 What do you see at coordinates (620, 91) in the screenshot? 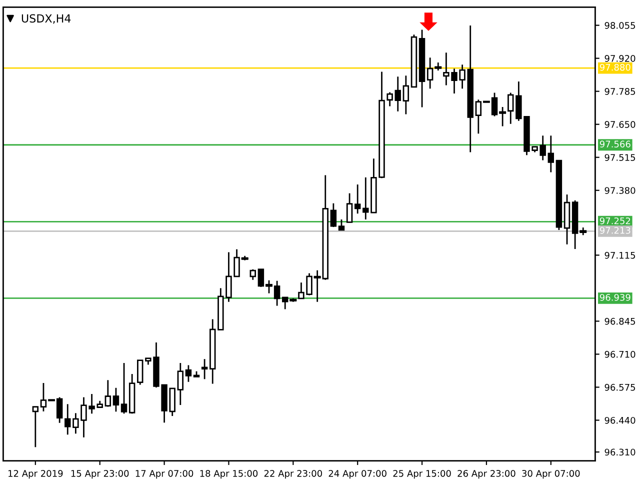
I see `y-tick-label: 97.785` at bounding box center [620, 91].